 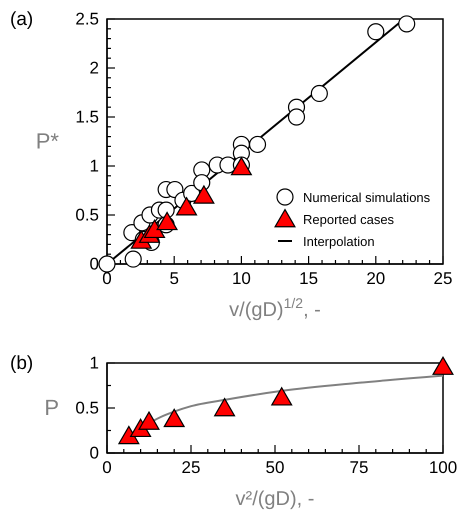 What do you see at coordinates (359, 468) in the screenshot?
I see `x-tick-label: 75` at bounding box center [359, 468].